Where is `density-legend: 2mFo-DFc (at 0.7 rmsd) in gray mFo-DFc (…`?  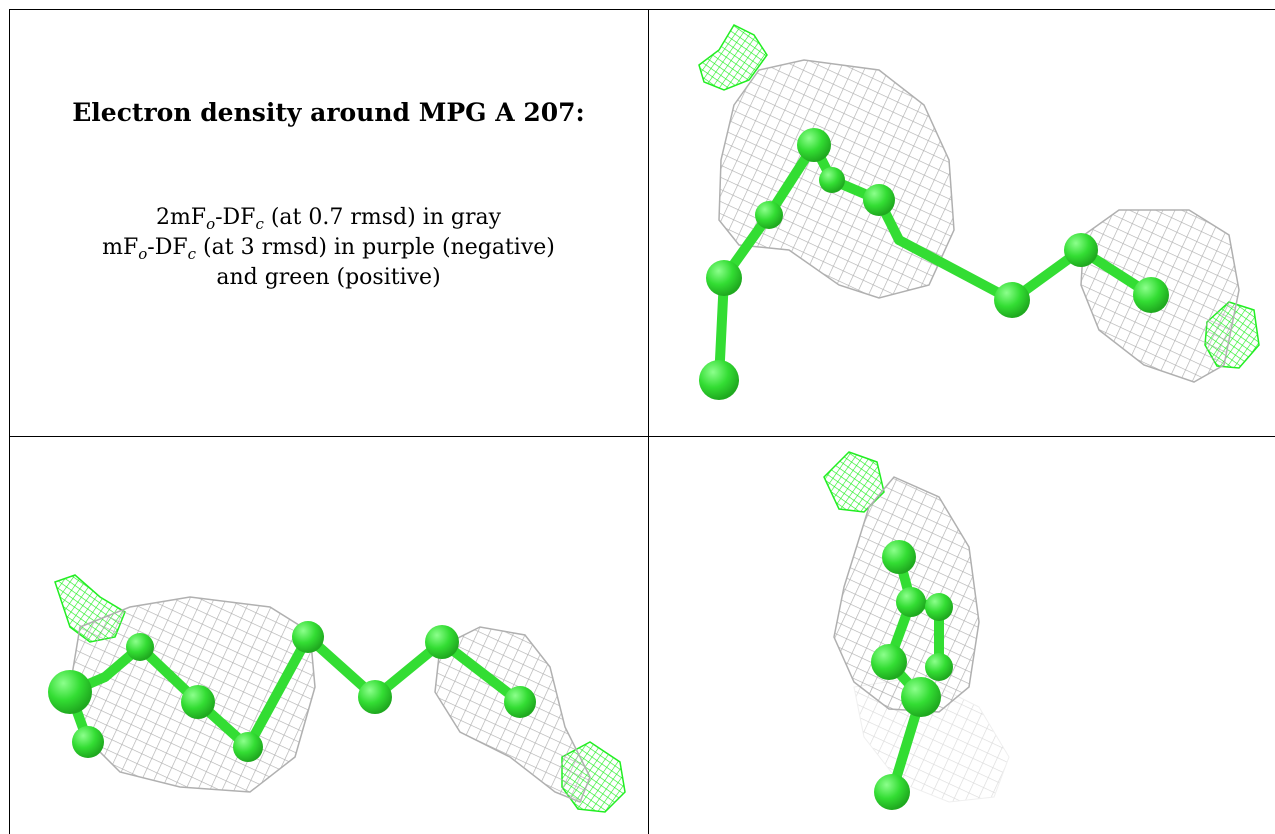
density-legend: 2mFo-DFc (at 0.7 rmsd) in gray mFo-DFc (… is located at coordinates (328, 248).